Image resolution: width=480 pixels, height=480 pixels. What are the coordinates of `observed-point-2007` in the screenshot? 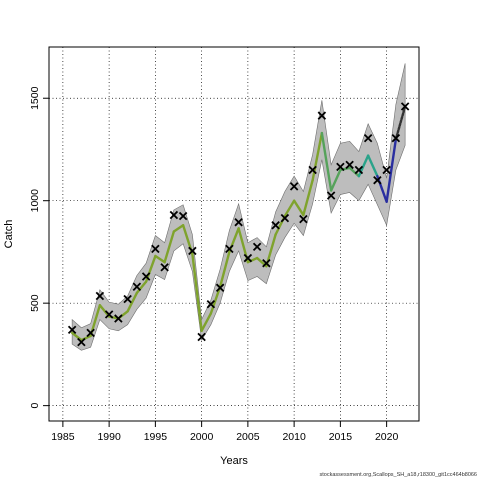 It's located at (266, 263).